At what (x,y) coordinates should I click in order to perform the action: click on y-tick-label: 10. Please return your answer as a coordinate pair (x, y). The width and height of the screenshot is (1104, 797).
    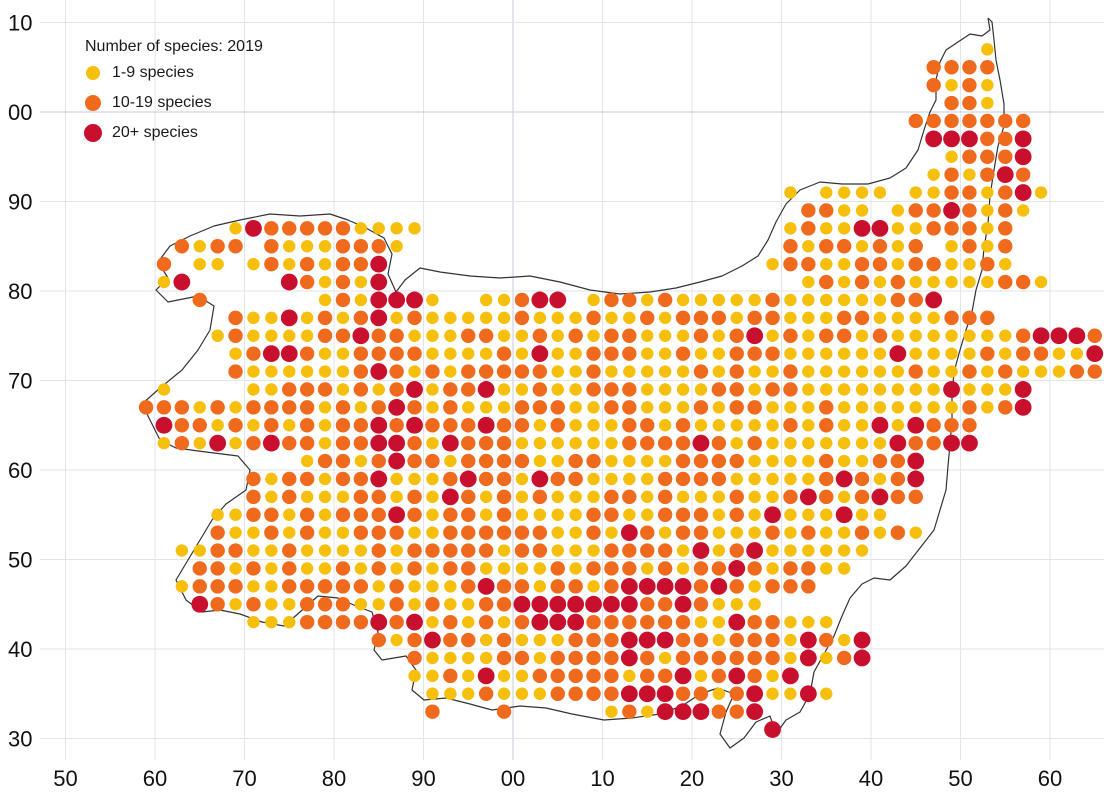
    Looking at the image, I should click on (20, 23).